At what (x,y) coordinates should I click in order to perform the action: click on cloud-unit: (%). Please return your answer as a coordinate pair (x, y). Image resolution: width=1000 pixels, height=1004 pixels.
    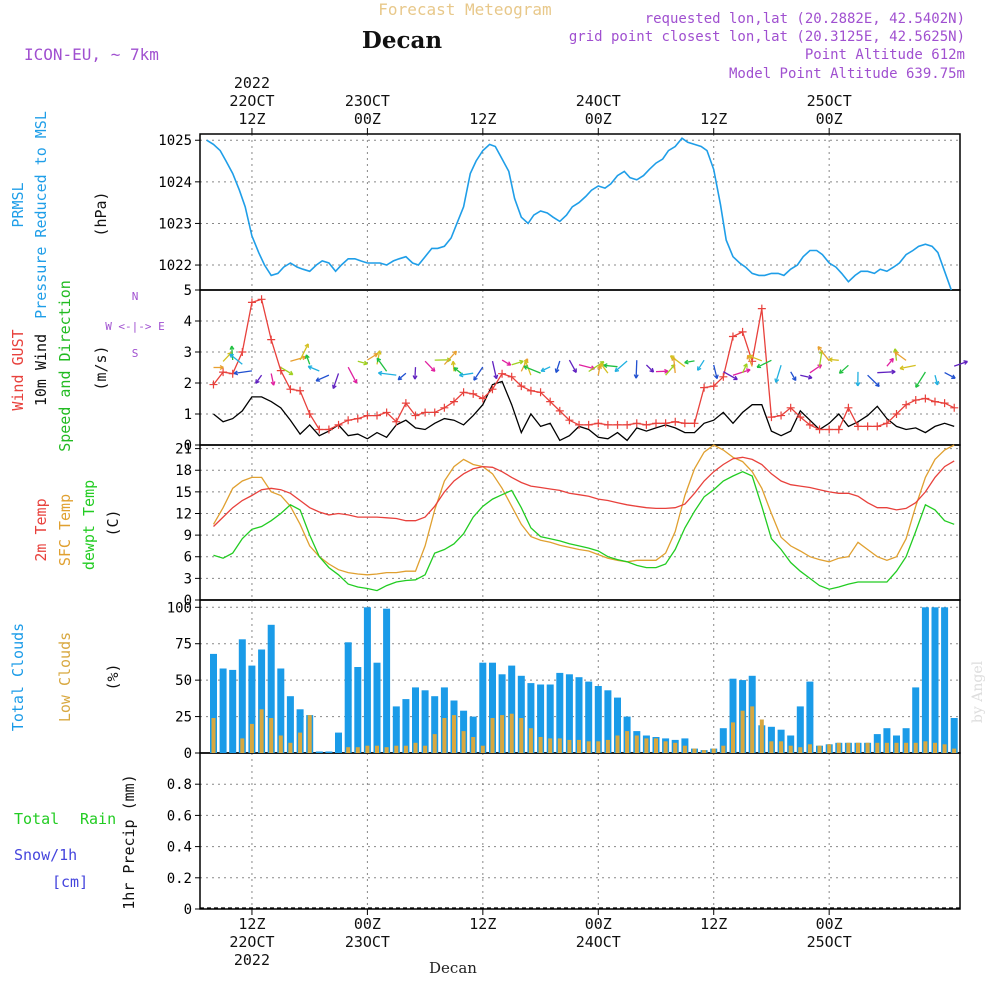
    Looking at the image, I should click on (113, 676).